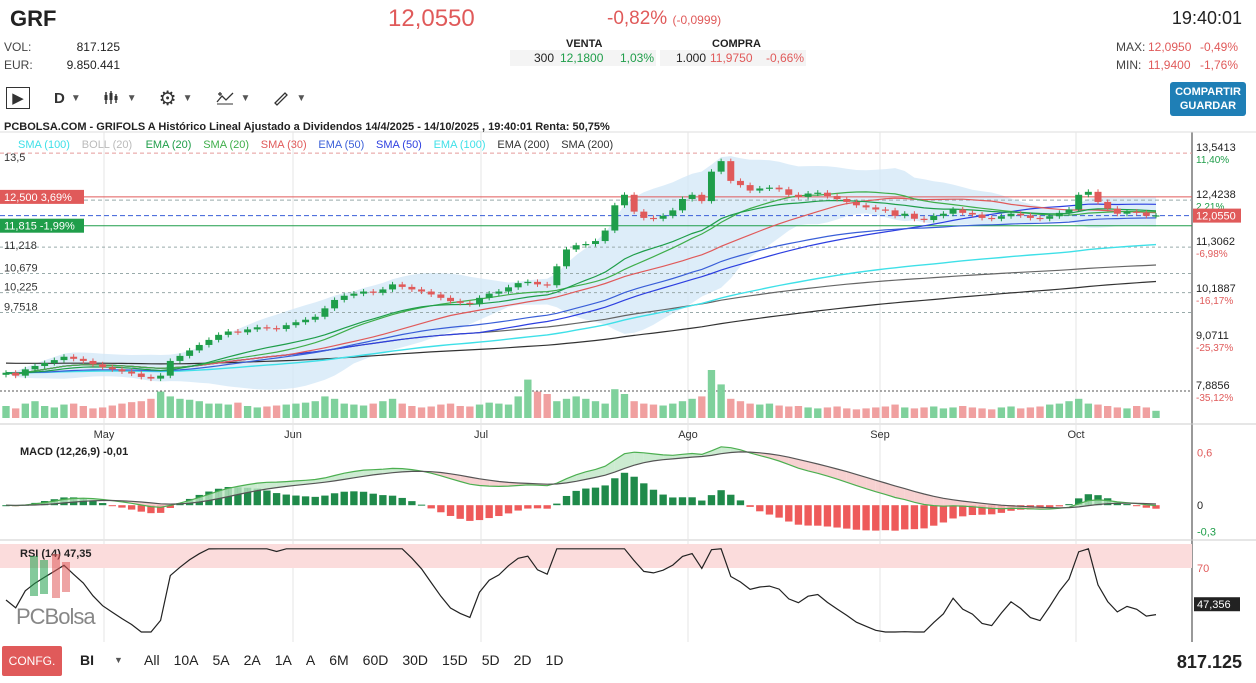  Describe the element at coordinates (490, 660) in the screenshot. I see `period-5d: 5D` at that location.